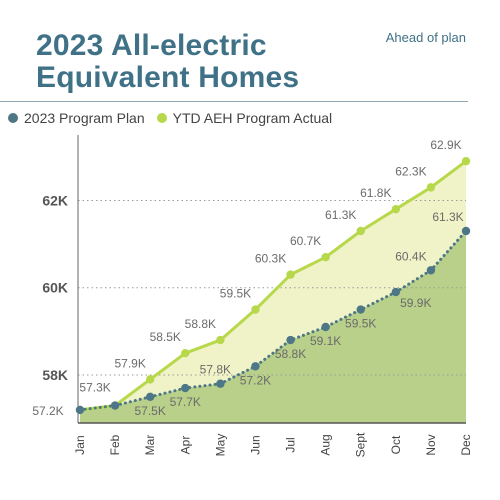 This screenshot has width=500, height=500. I want to click on plan-data-label-4: 57.8K, so click(215, 370).